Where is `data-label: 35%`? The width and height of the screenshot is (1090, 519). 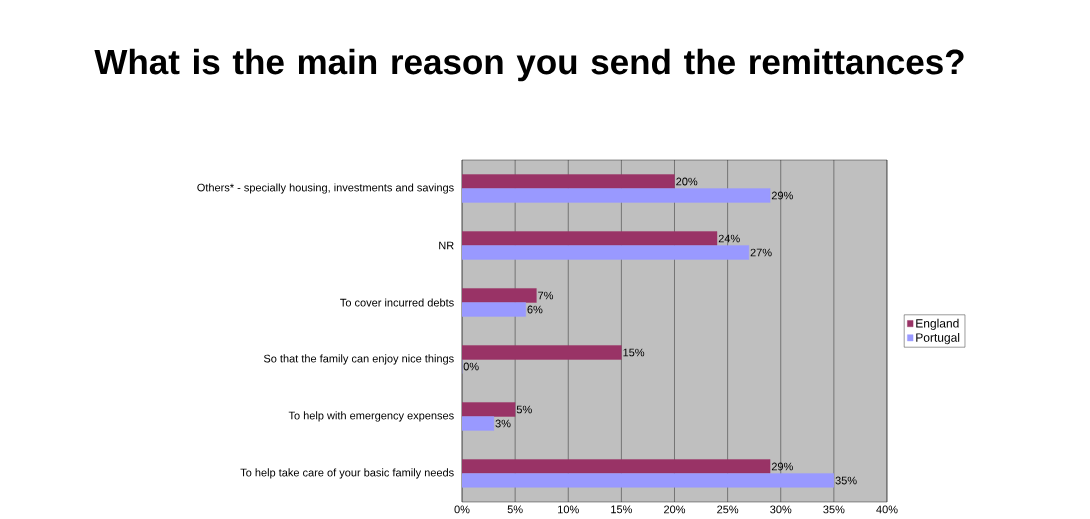
data-label: 35% is located at coordinates (846, 480).